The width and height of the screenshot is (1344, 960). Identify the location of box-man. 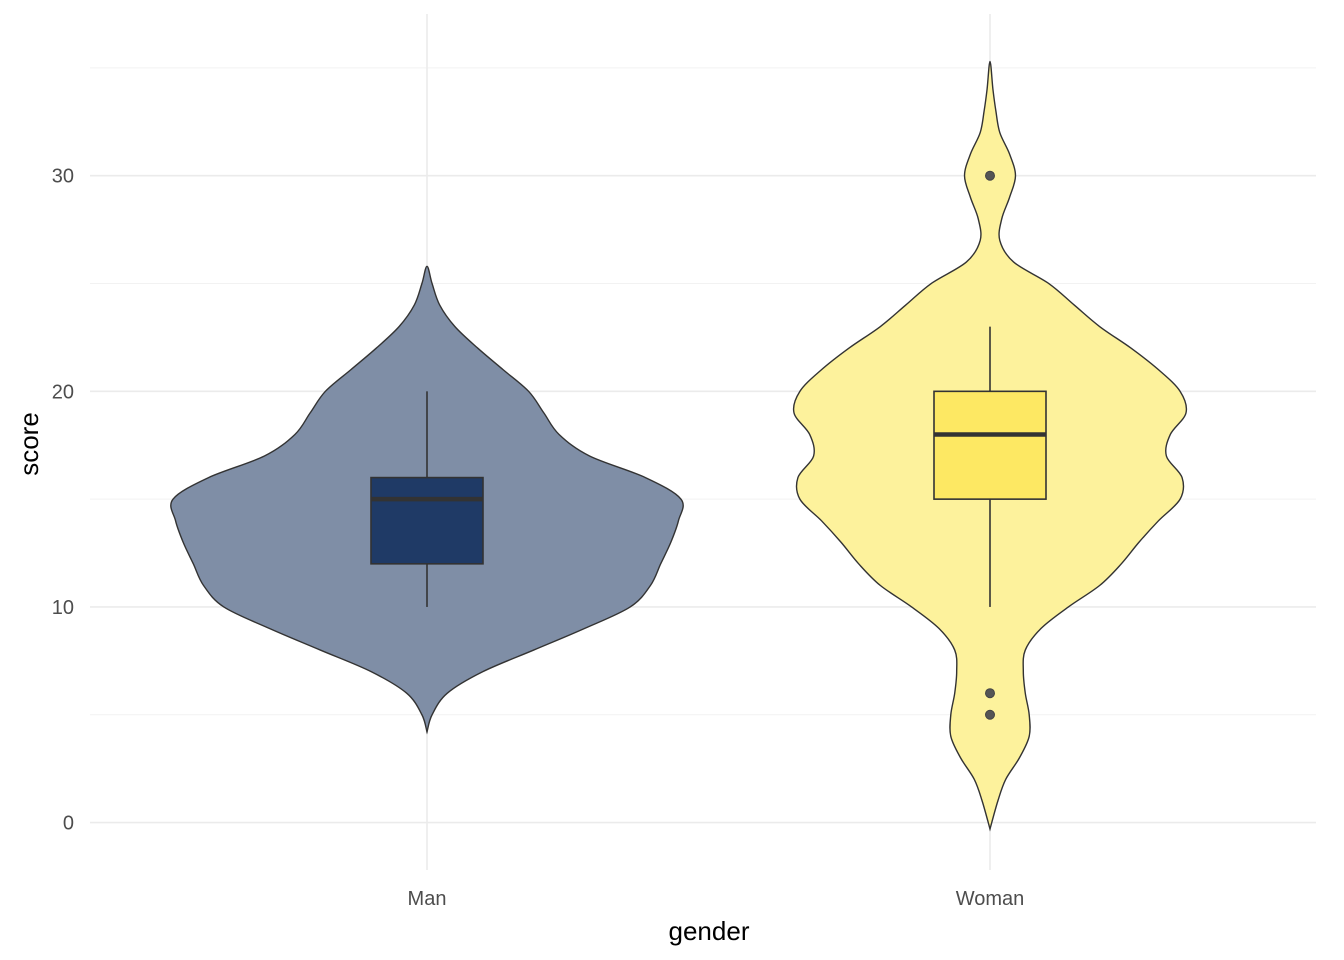
(427, 520).